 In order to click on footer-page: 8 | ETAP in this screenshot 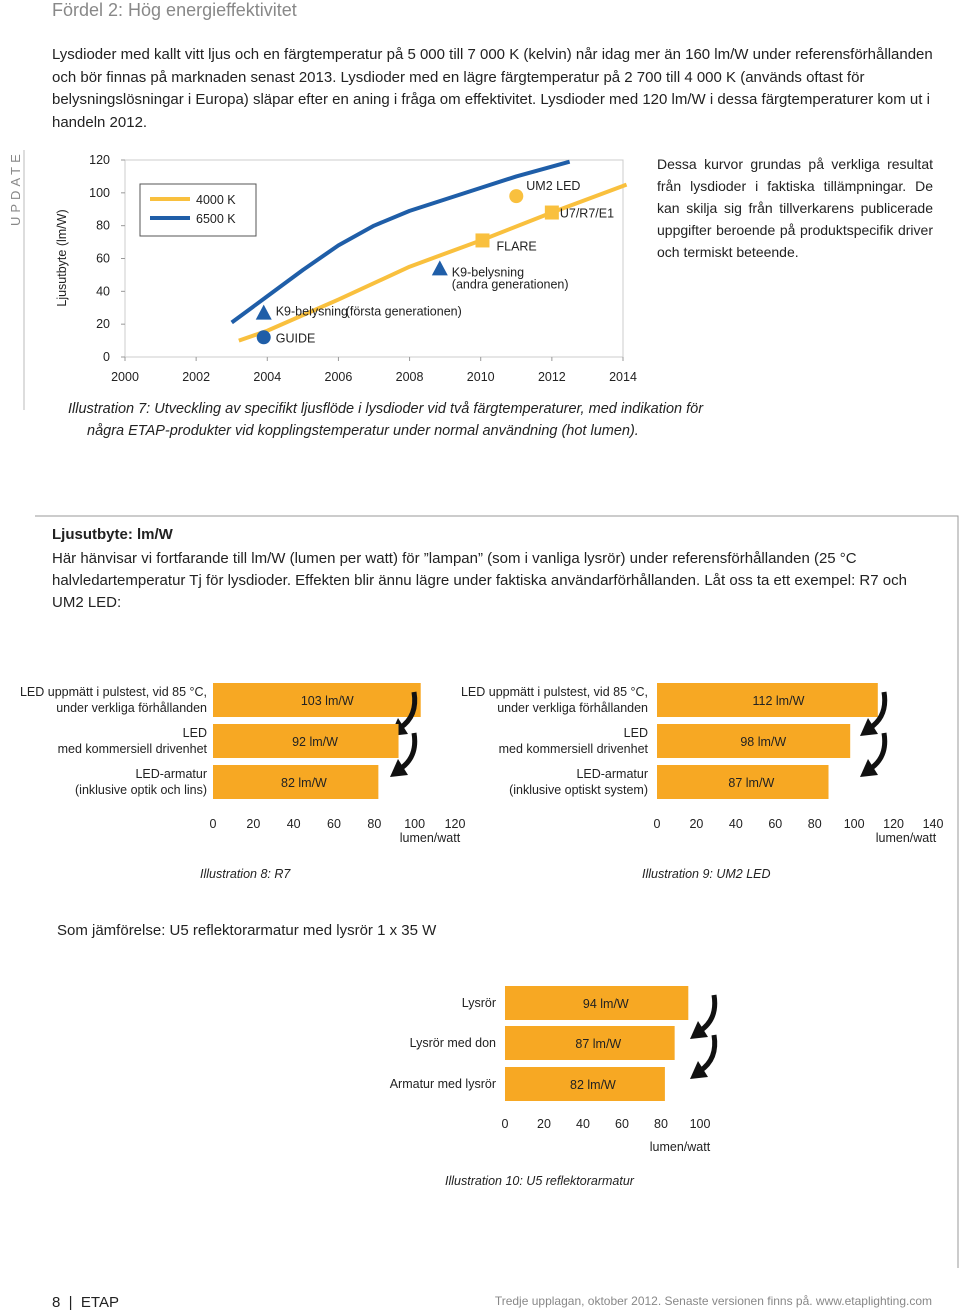, I will do `click(85, 1302)`.